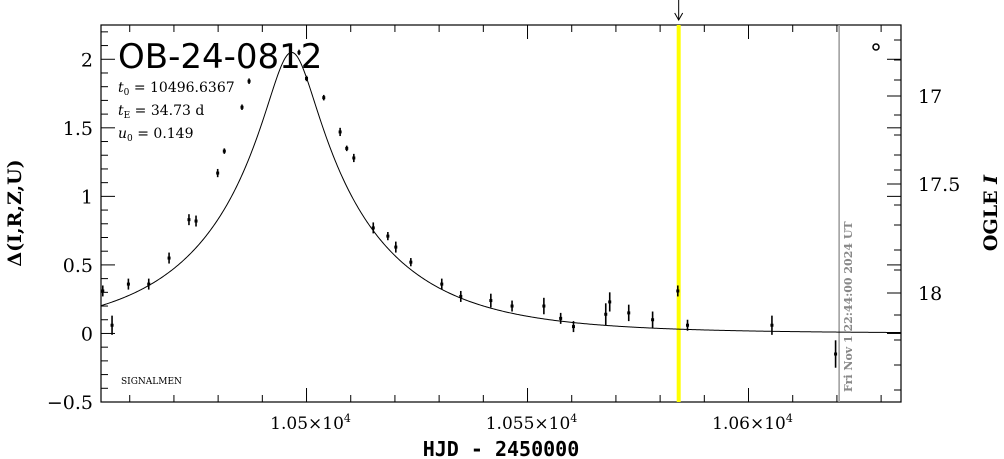 The image size is (1004, 459). I want to click on y-tick-label: 0.5, so click(78, 266).